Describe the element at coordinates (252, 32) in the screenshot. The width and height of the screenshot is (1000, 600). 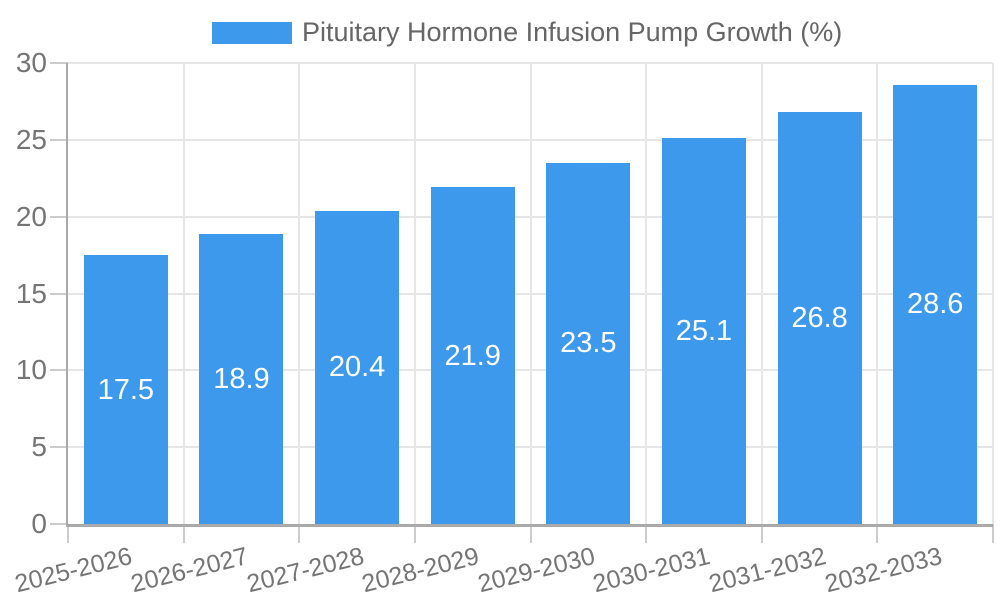
I see `legend-swatch` at that location.